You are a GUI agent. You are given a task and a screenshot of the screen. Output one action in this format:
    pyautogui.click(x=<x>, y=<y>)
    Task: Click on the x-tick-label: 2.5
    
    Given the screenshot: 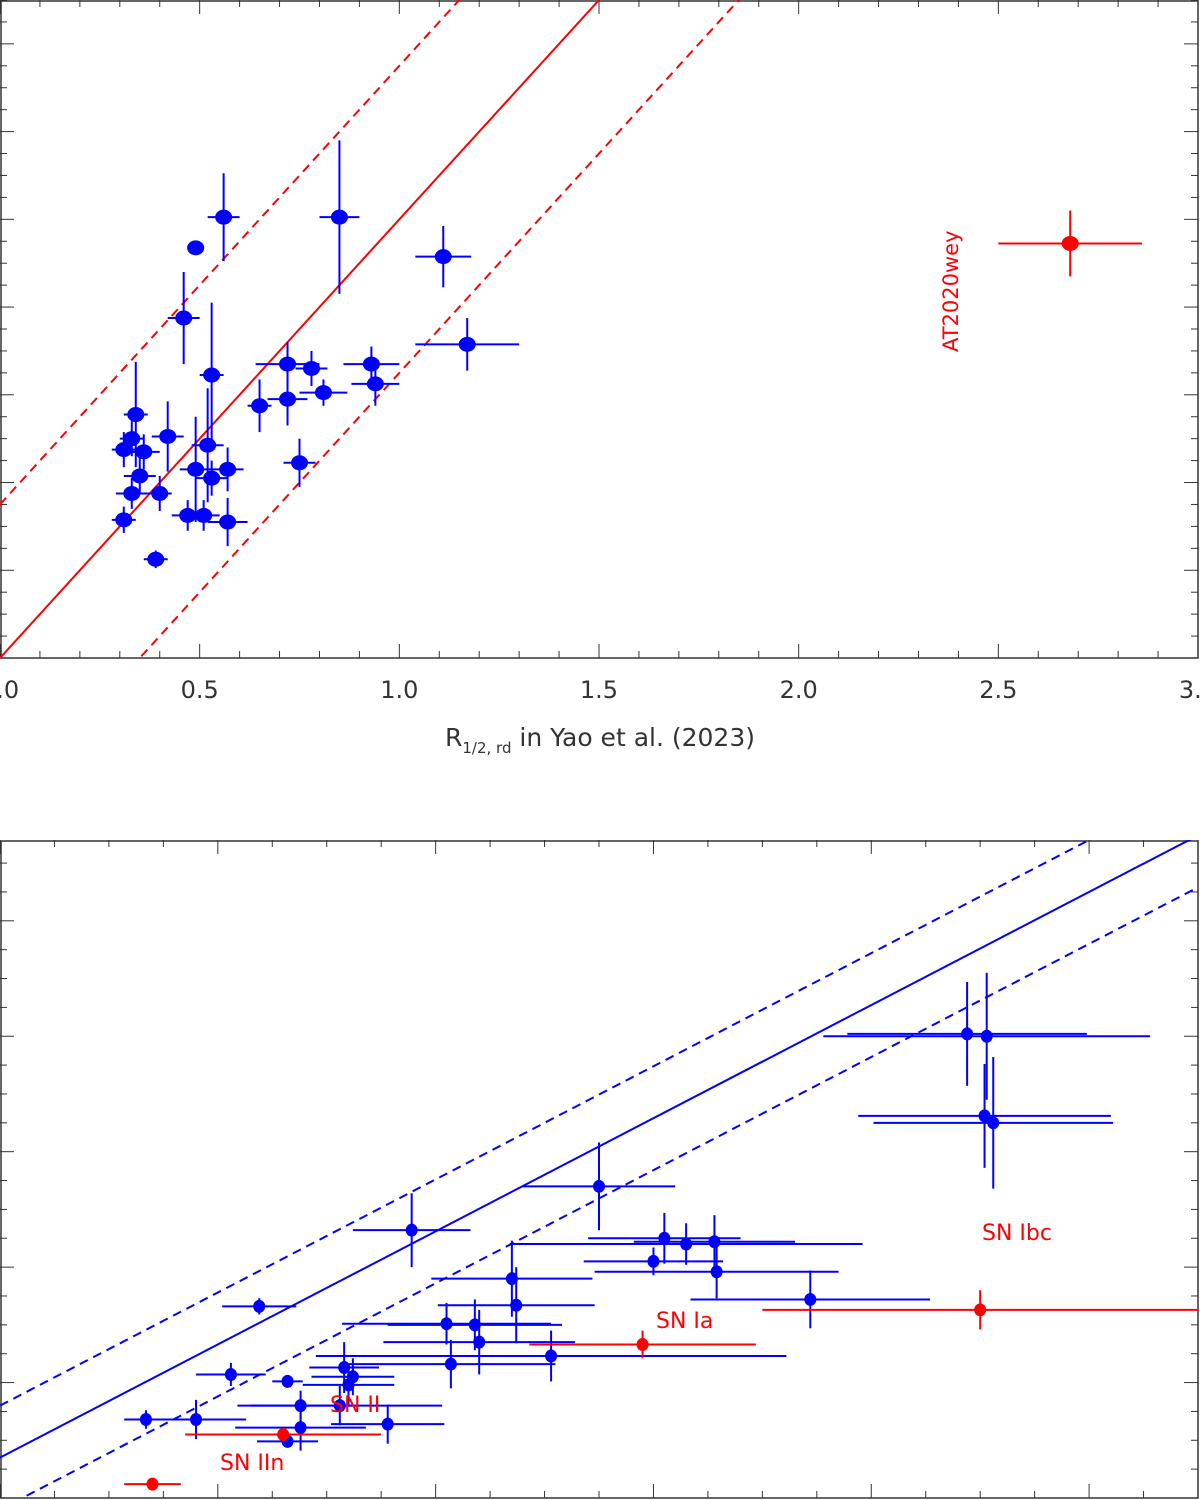 What is the action you would take?
    pyautogui.click(x=998, y=690)
    